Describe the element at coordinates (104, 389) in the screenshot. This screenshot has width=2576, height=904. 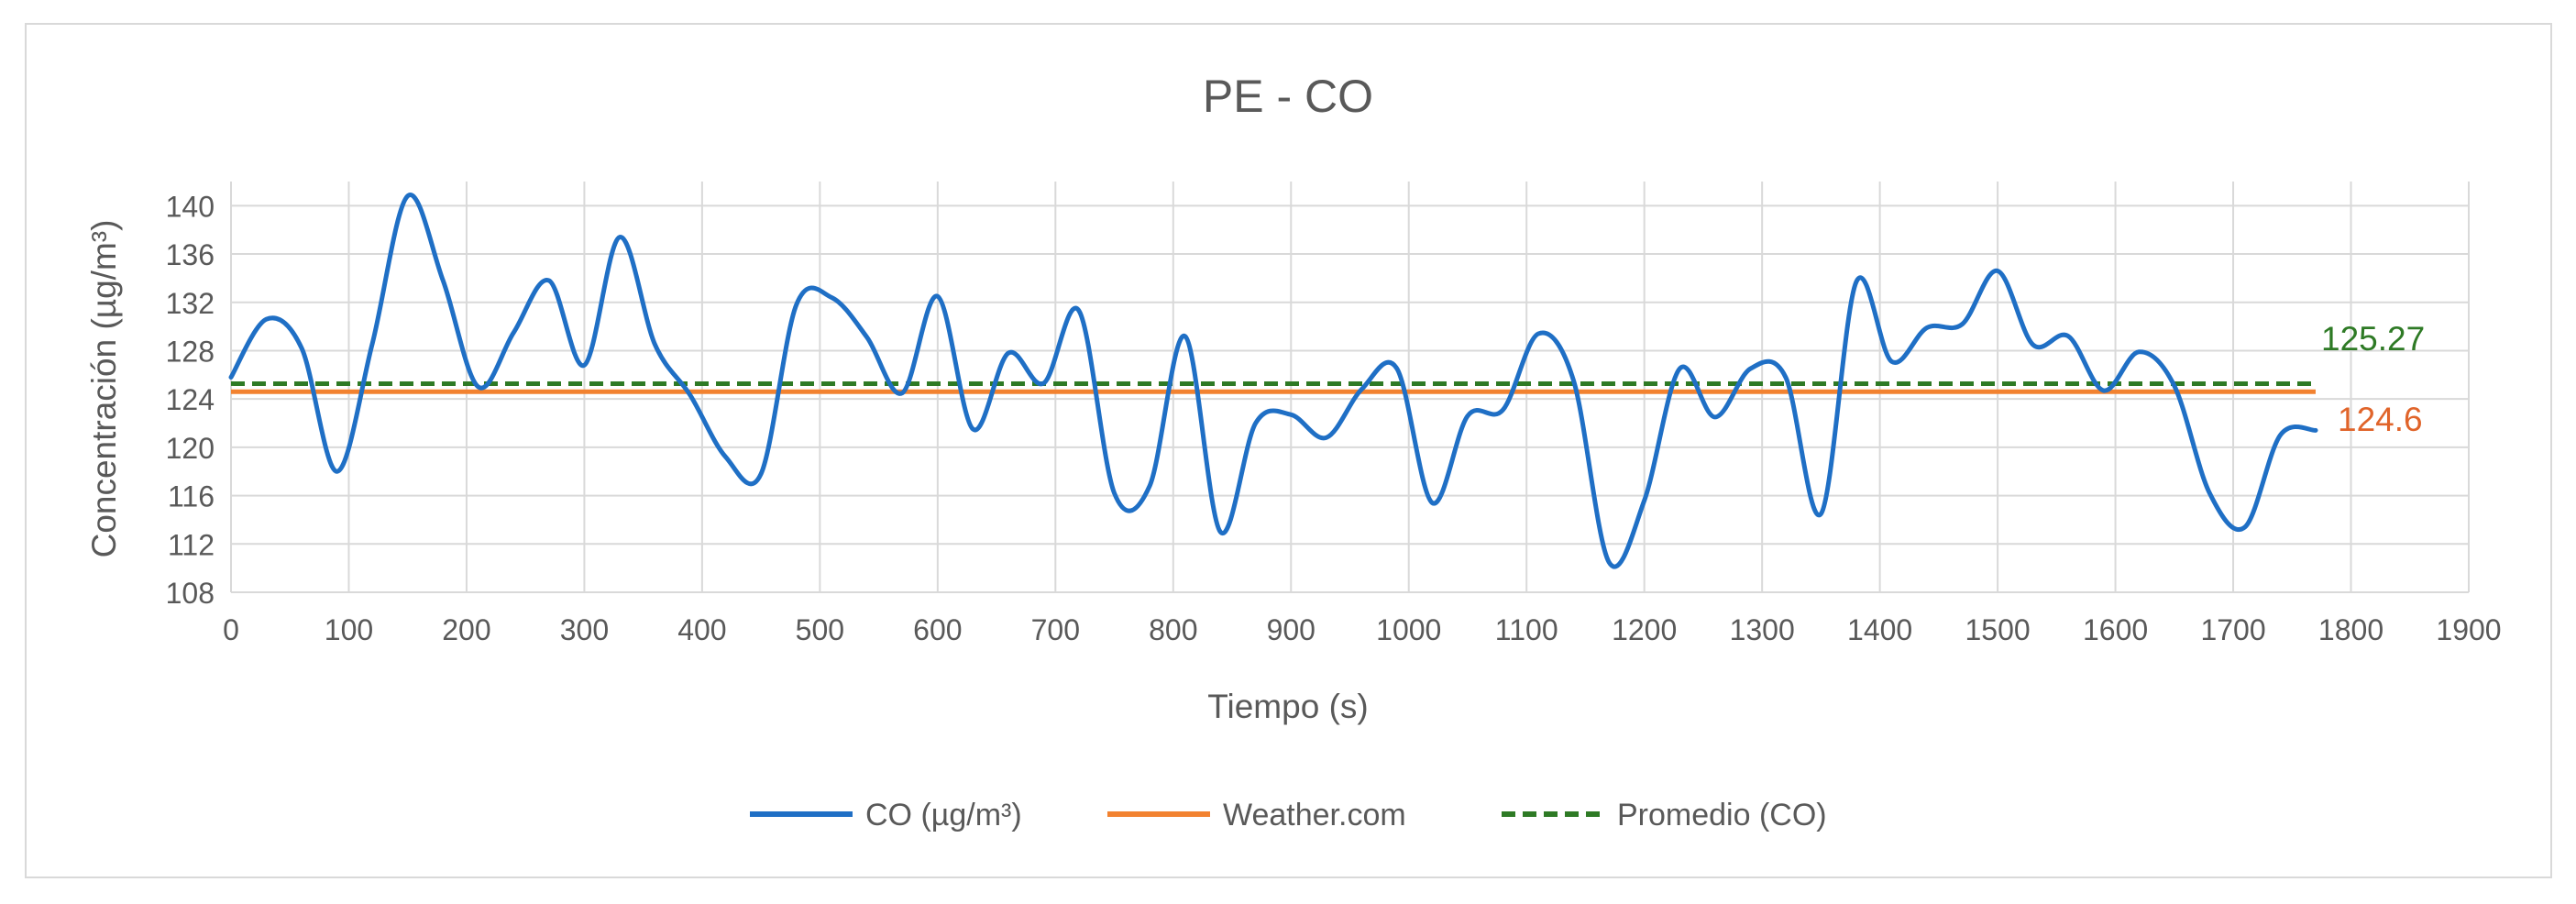
I see `y-axis-title: Concentración (µg/m³)` at that location.